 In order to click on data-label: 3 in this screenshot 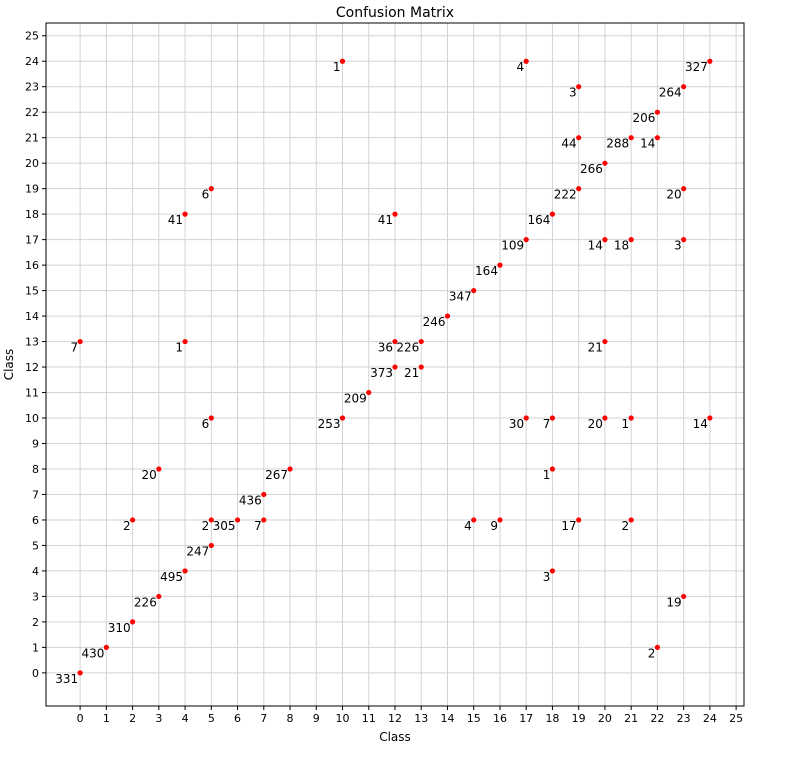, I will do `click(547, 577)`.